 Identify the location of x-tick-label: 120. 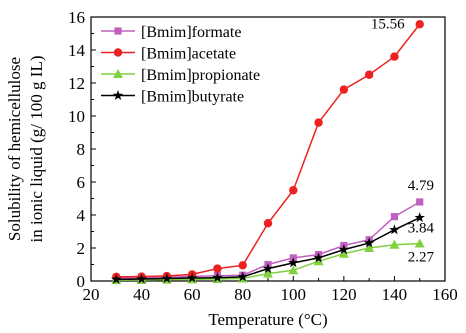
(344, 294).